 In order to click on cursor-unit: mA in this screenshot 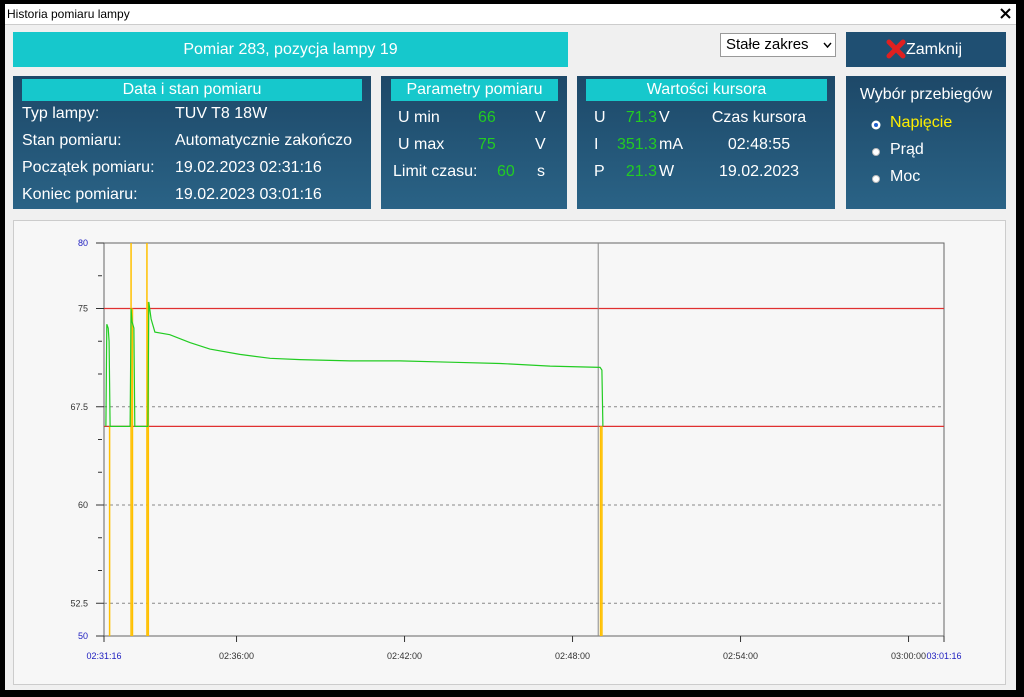, I will do `click(671, 144)`.